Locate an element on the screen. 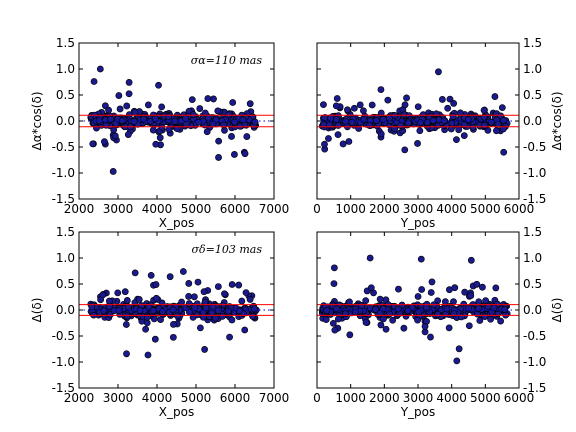 This screenshot has width=576, height=432. x-axis-label: Y_pos is located at coordinates (418, 223).